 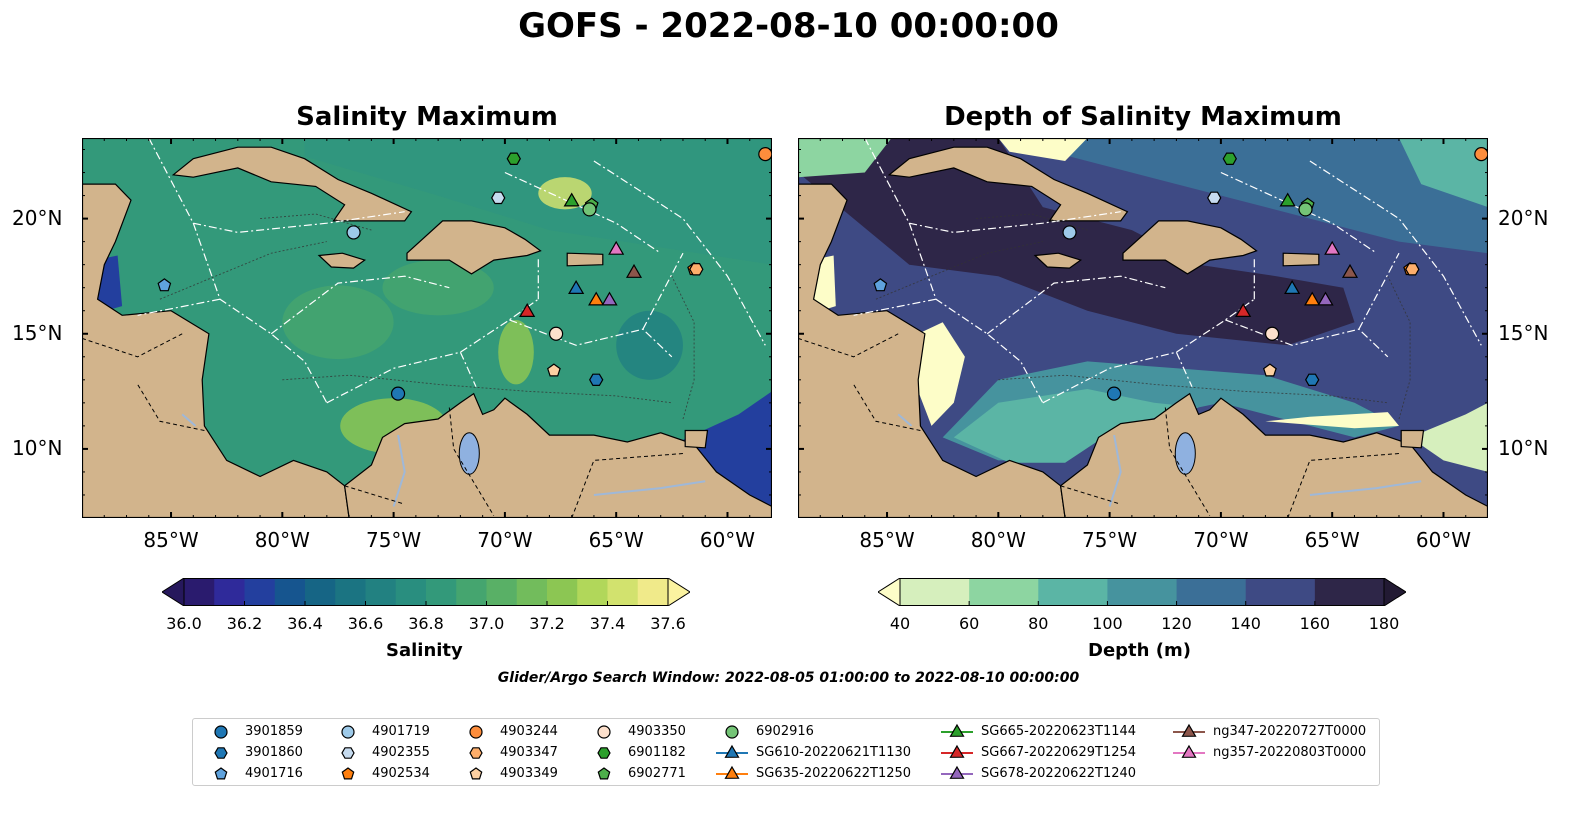 I want to click on legend-label: 3901859, so click(x=274, y=731).